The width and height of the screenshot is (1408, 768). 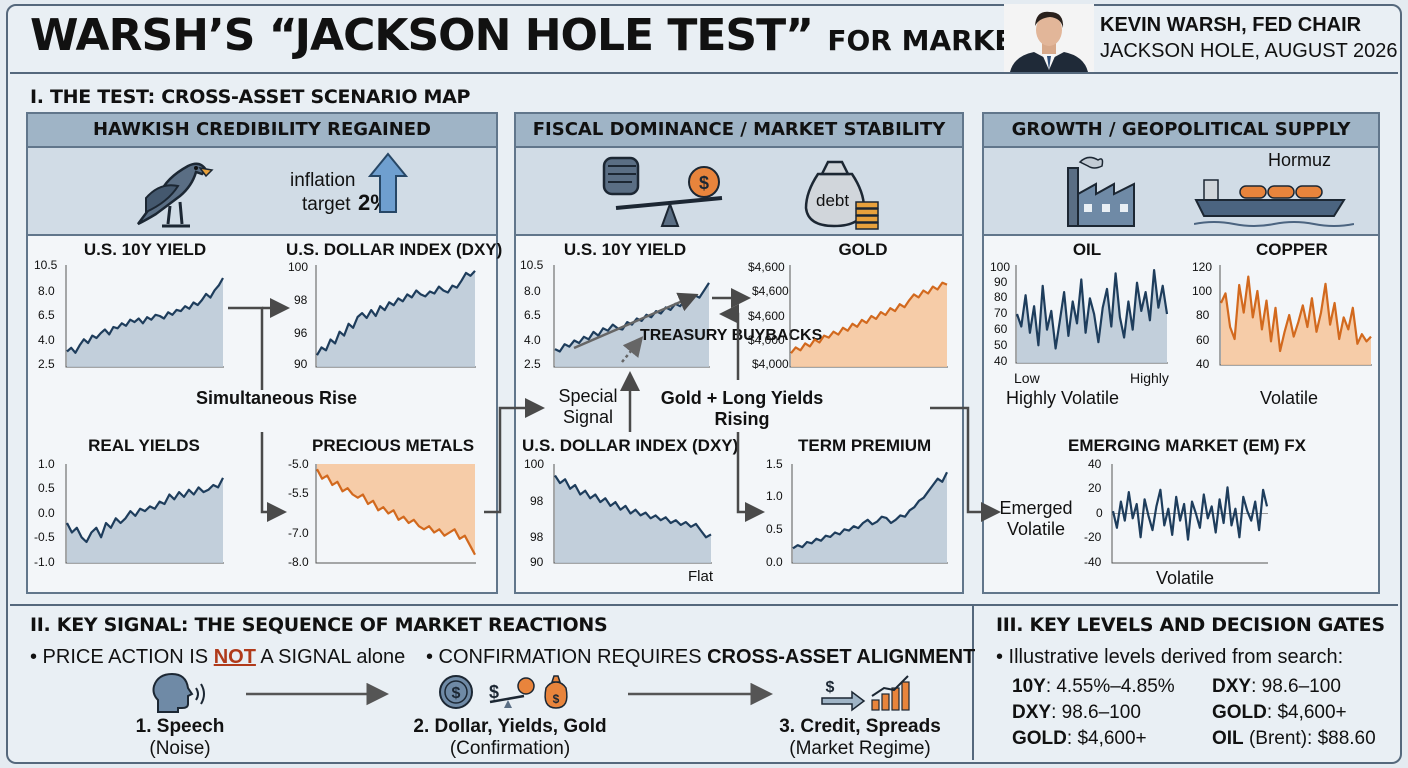 What do you see at coordinates (532, 364) in the screenshot?
I see `chart-10y-b-tick: 2.5` at bounding box center [532, 364].